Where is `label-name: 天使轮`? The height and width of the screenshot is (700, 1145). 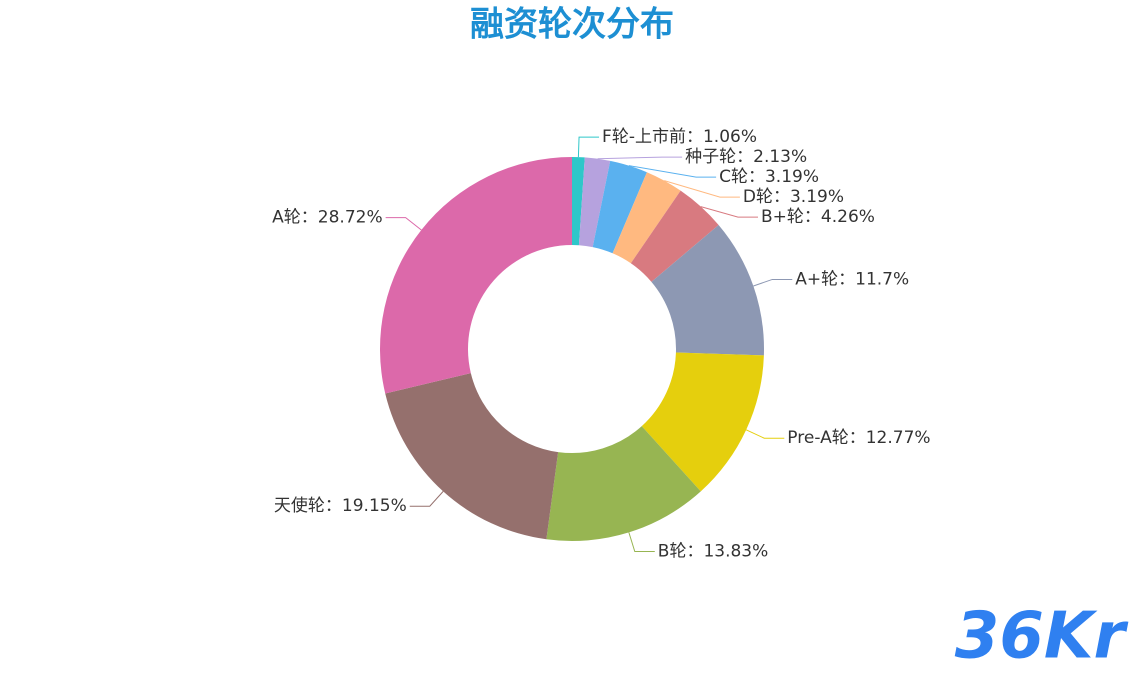
label-name: 天使轮 is located at coordinates (299, 505).